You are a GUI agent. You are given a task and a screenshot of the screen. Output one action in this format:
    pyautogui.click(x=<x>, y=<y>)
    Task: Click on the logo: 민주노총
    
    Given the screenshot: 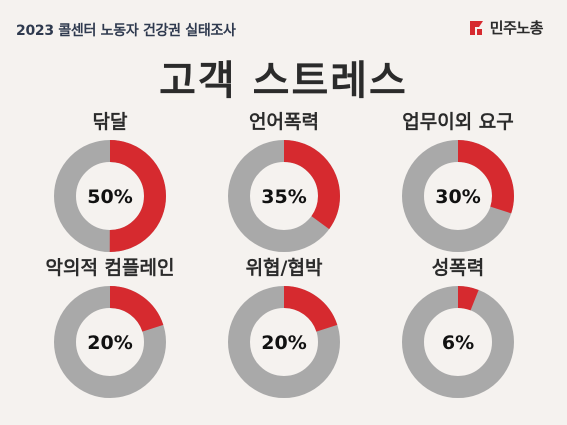 What is the action you would take?
    pyautogui.click(x=505, y=27)
    